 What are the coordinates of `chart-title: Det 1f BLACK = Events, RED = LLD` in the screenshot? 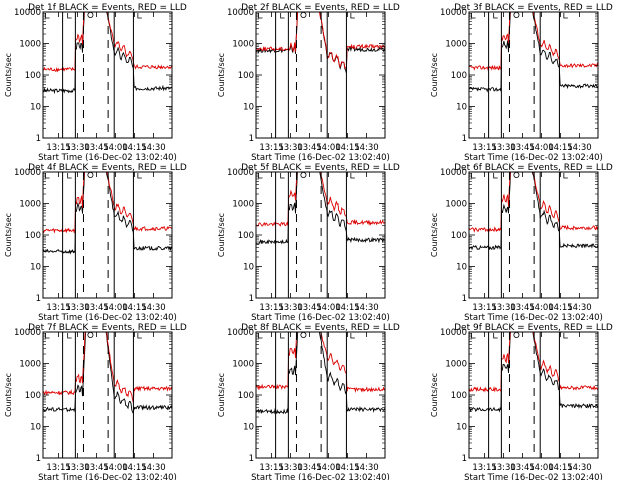 It's located at (107, 8).